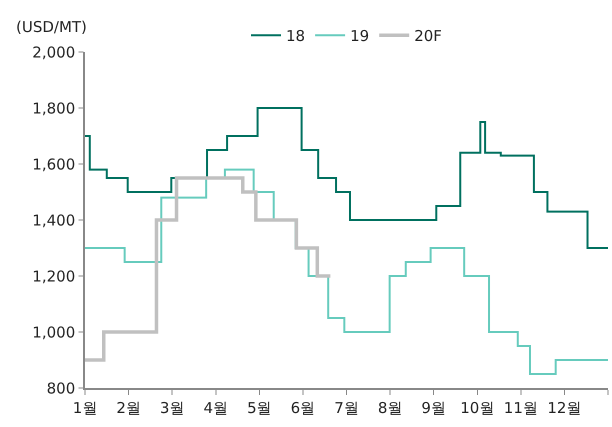  What do you see at coordinates (215, 407) in the screenshot?
I see `x-tick-label: 4월` at bounding box center [215, 407].